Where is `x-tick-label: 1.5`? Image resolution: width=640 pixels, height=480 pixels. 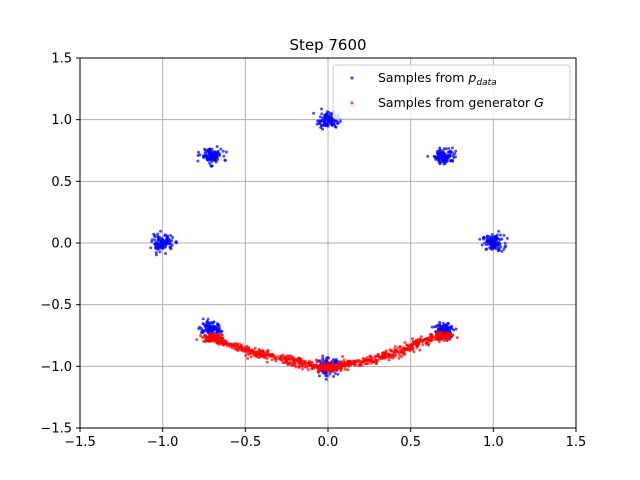 x-tick-label: 1.5 is located at coordinates (576, 442).